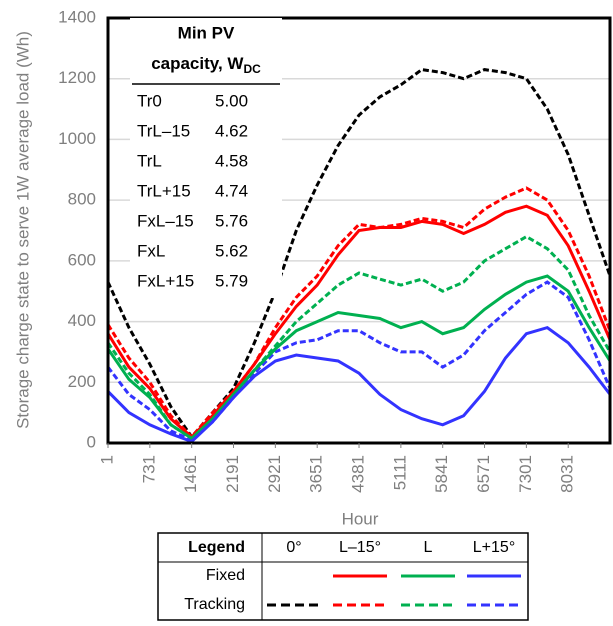  Describe the element at coordinates (164, 190) in the screenshot. I see `inset-name: TrL+15` at that location.